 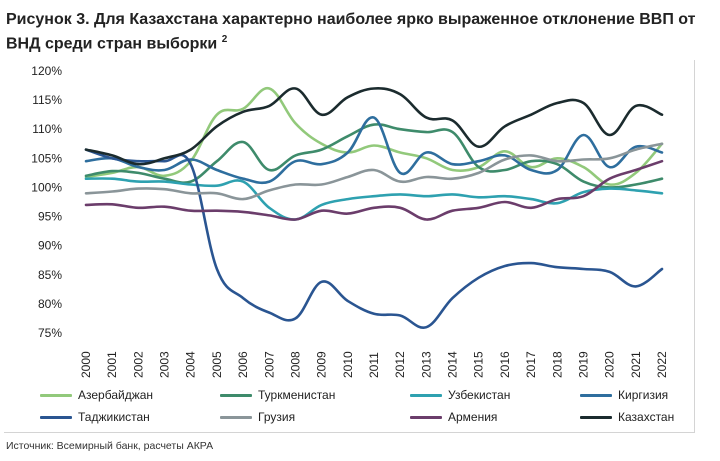 What do you see at coordinates (50, 275) in the screenshot?
I see `y-tick-label: 85%` at bounding box center [50, 275].